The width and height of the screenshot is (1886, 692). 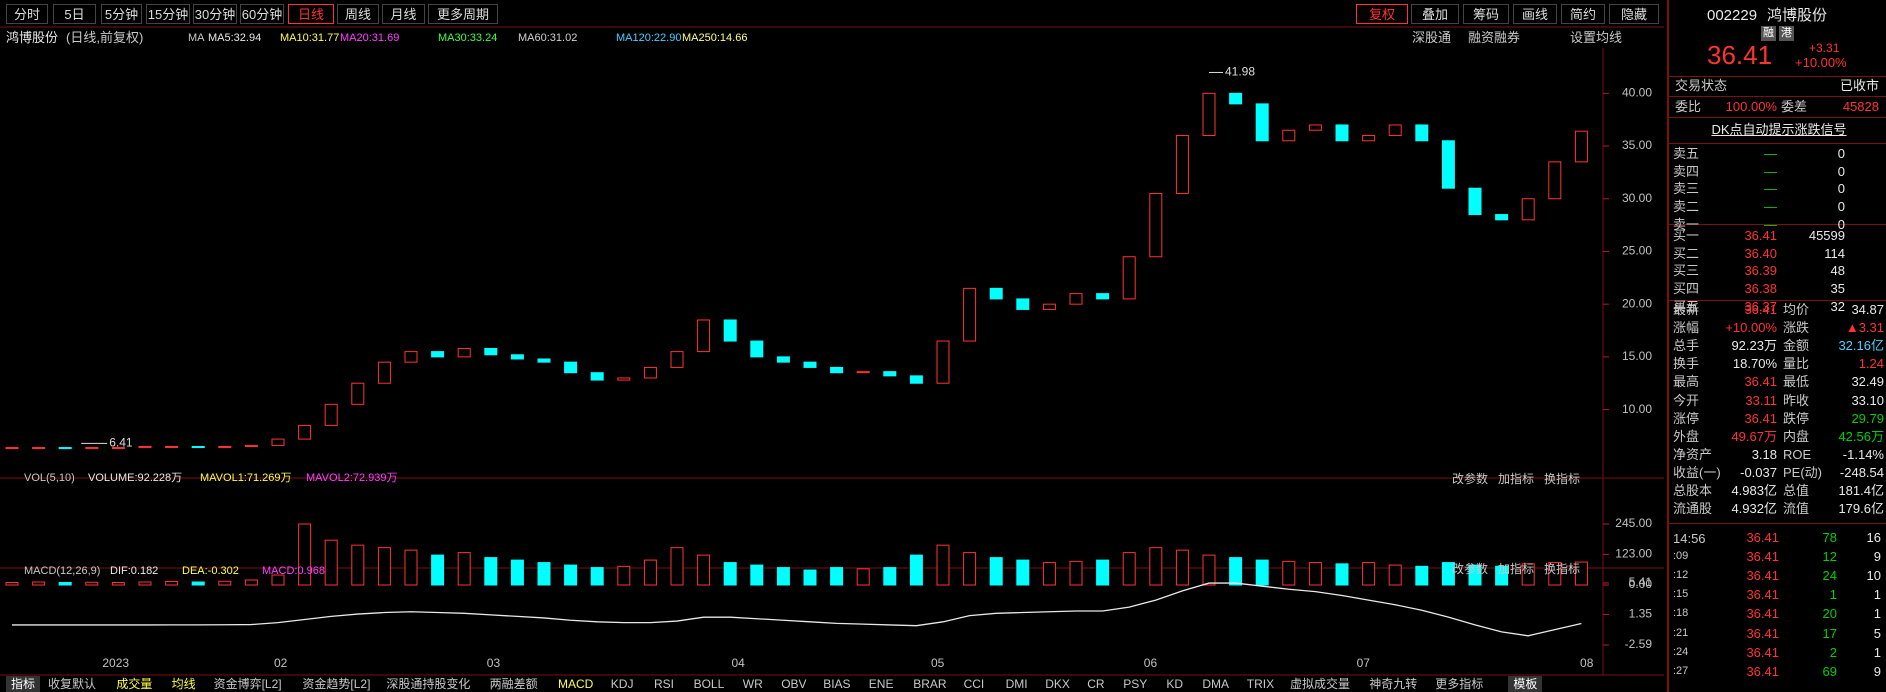 I want to click on period-button: 30分钟, so click(x=215, y=14).